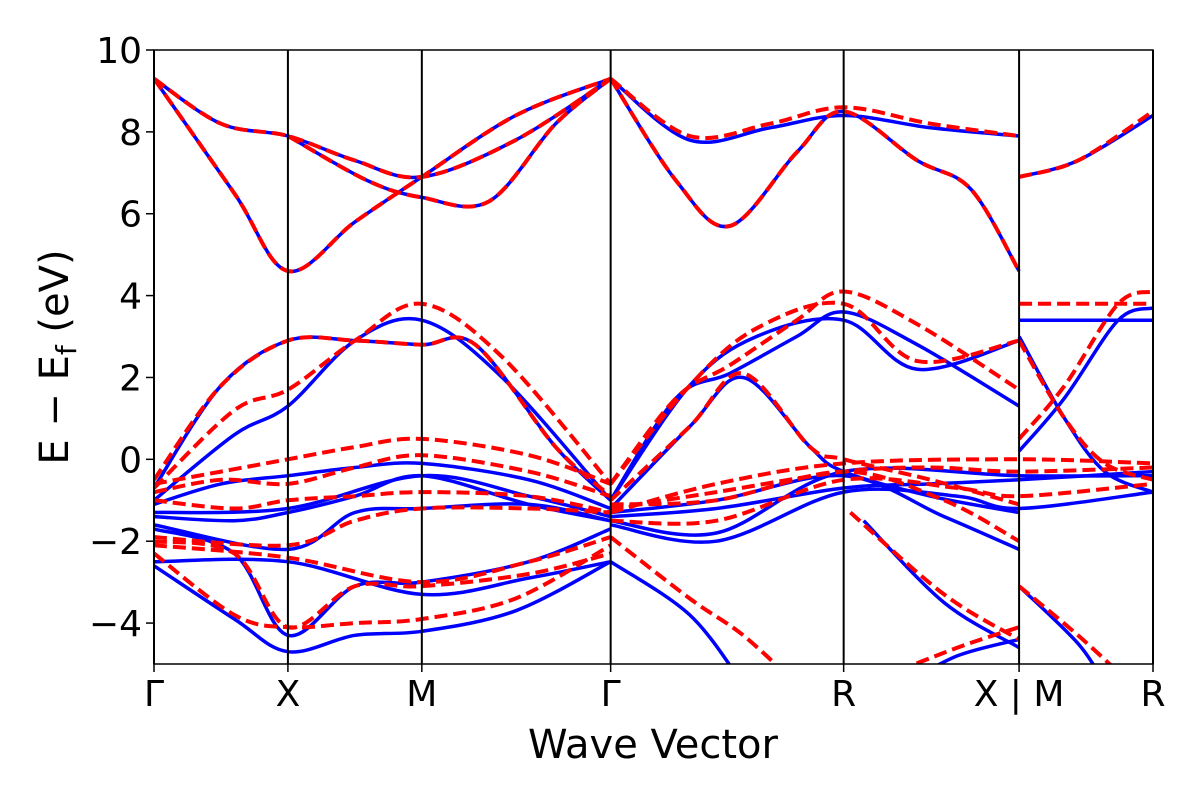 The width and height of the screenshot is (1200, 800). What do you see at coordinates (66, 349) in the screenshot?
I see `y-axis-label-subscript: f` at bounding box center [66, 349].